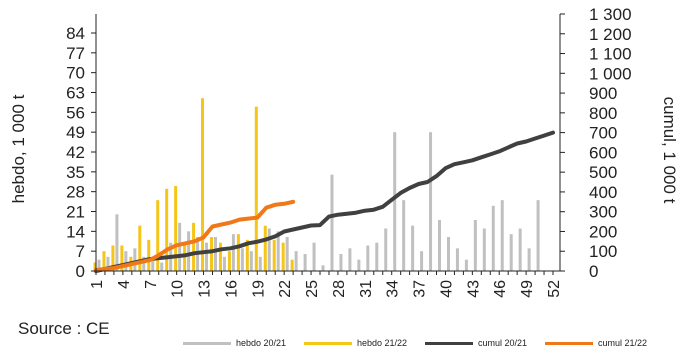  What do you see at coordinates (231, 289) in the screenshot?
I see `x-tick-label: 16` at bounding box center [231, 289].